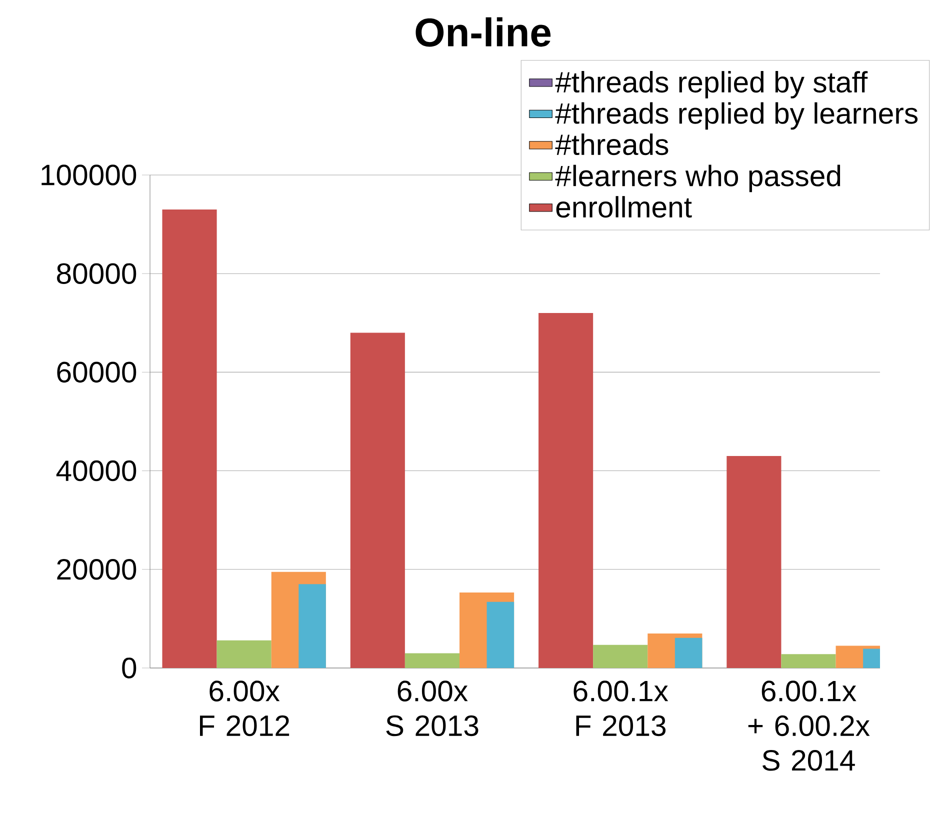  What do you see at coordinates (809, 725) in the screenshot?
I see `x-tick-label: 6.00.1x + 6.00.2x S 2014` at bounding box center [809, 725].